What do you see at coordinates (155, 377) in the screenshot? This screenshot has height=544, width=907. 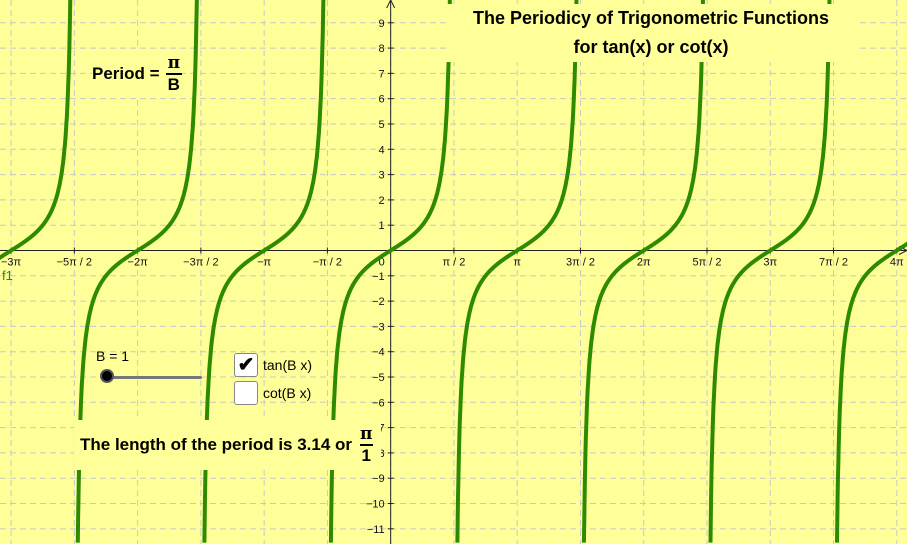 I see `slider-b-track` at bounding box center [155, 377].